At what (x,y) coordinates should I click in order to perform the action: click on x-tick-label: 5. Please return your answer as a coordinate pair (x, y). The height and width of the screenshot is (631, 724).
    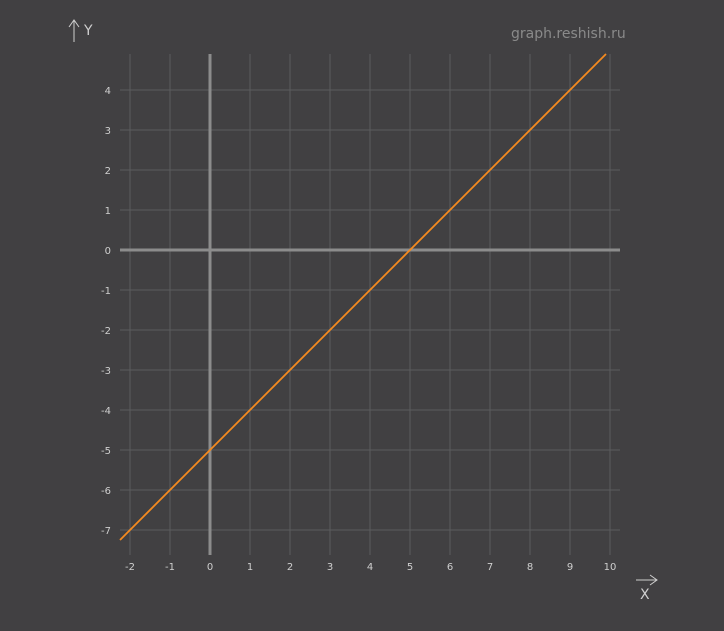
    Looking at the image, I should click on (410, 567).